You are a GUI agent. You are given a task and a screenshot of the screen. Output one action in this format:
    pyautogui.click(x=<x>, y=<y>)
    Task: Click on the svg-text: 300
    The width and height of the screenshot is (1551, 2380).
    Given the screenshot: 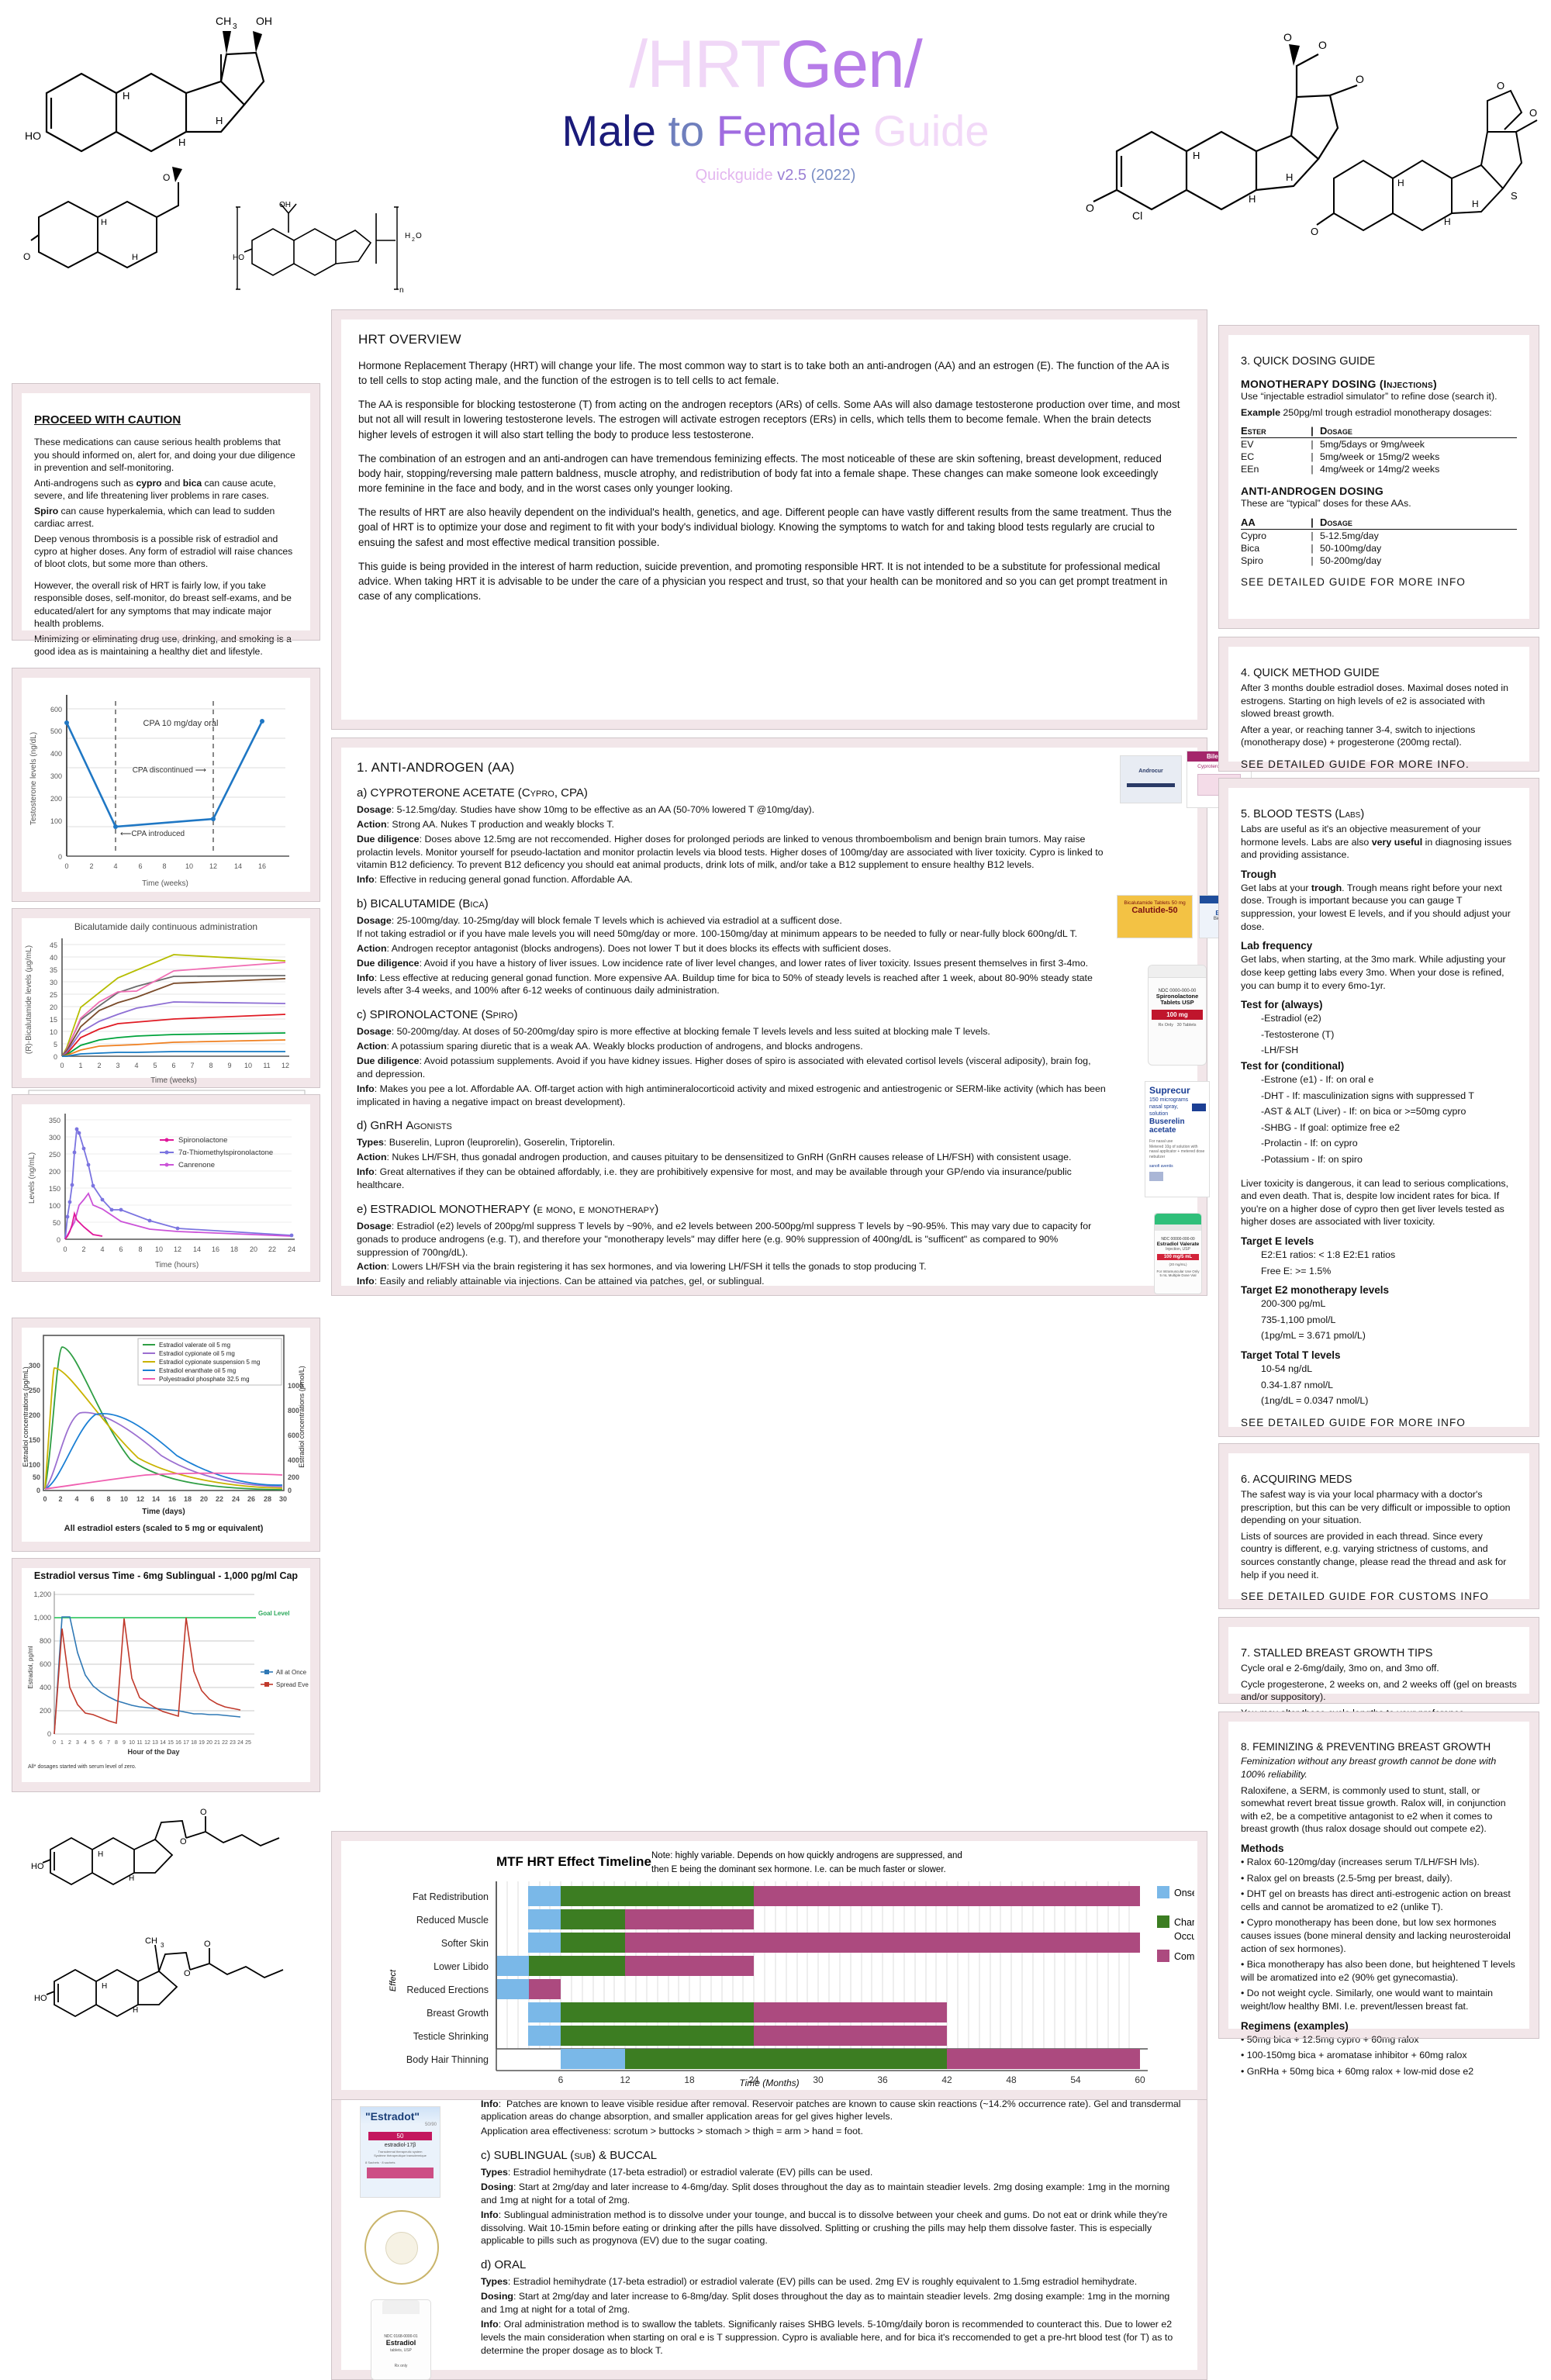 What is the action you would take?
    pyautogui.click(x=54, y=1138)
    